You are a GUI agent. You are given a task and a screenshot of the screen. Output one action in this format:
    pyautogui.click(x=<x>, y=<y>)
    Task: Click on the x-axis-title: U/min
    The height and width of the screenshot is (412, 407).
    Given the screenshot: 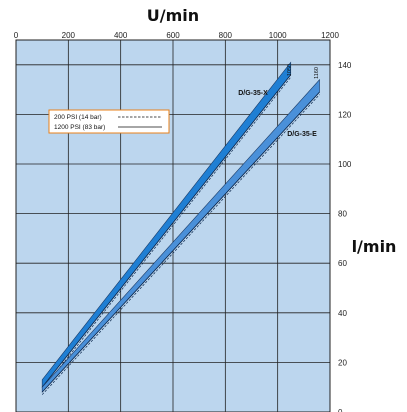 What is the action you would take?
    pyautogui.click(x=173, y=15)
    